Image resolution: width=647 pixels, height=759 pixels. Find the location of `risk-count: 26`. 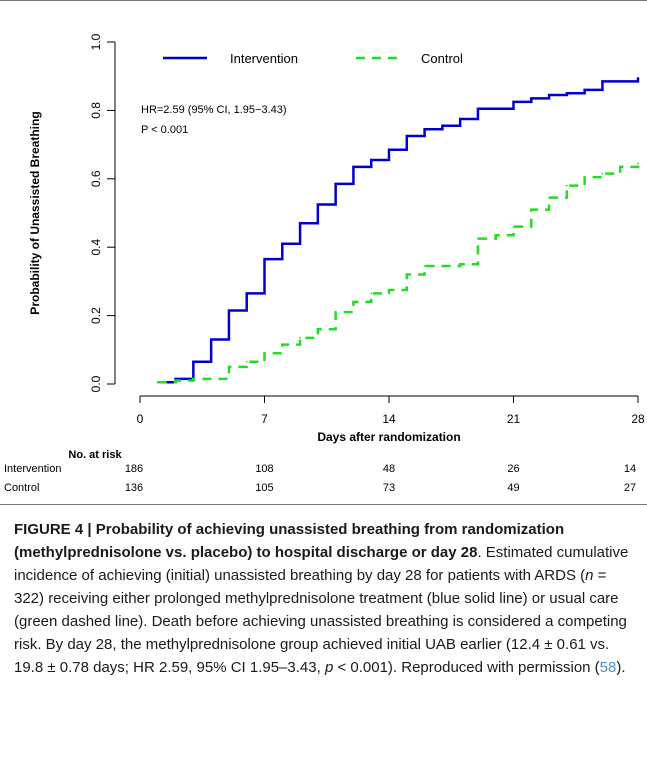

risk-count: 26 is located at coordinates (513, 469).